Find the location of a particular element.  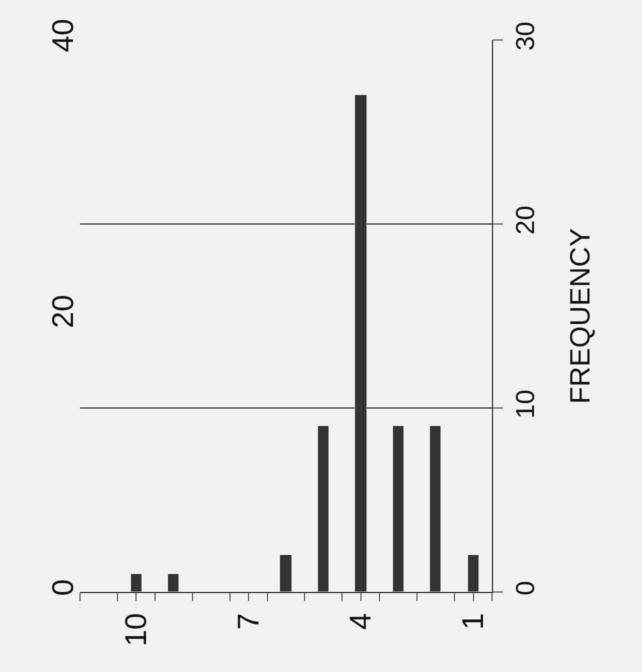

y-axis-title: FREQUENCY is located at coordinates (580, 316).